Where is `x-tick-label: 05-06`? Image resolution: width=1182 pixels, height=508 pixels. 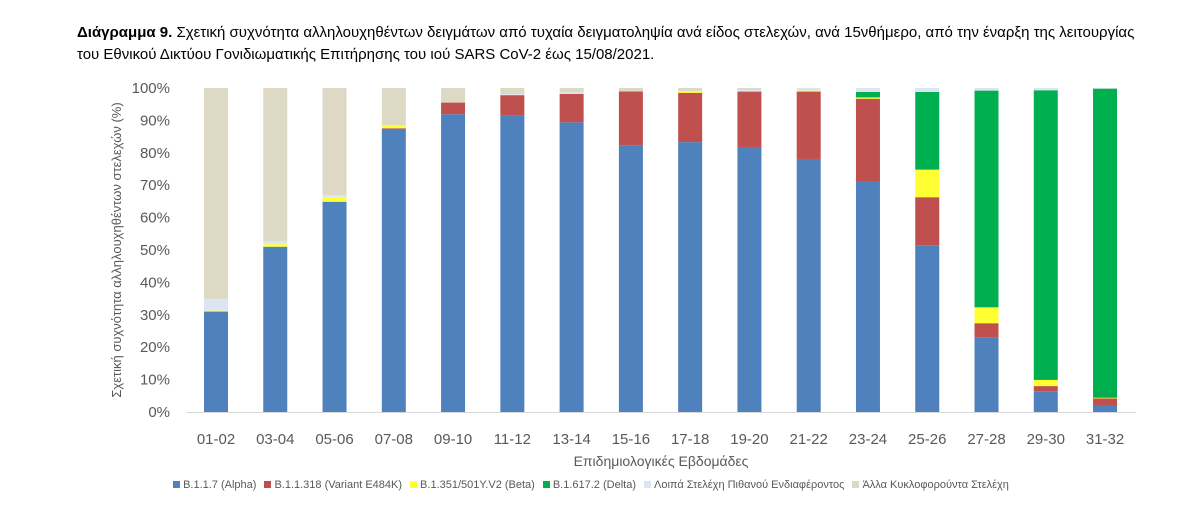 x-tick-label: 05-06 is located at coordinates (334, 439).